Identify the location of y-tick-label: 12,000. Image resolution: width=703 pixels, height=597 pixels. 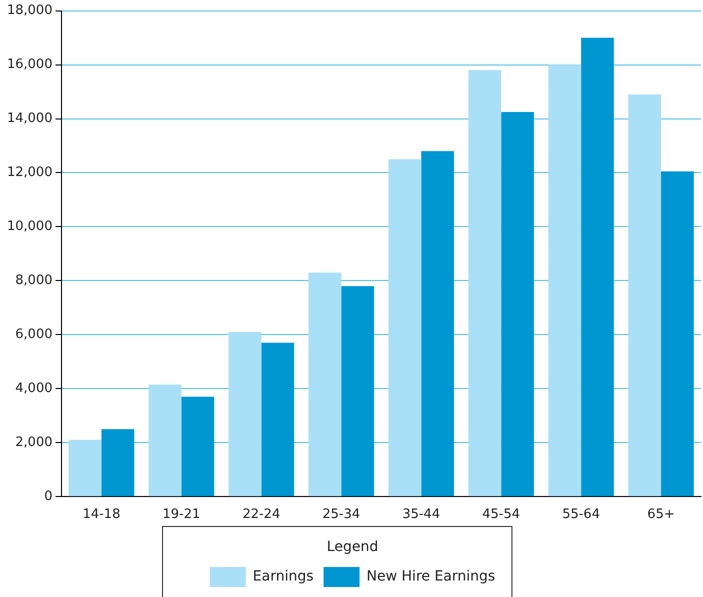
(29, 172).